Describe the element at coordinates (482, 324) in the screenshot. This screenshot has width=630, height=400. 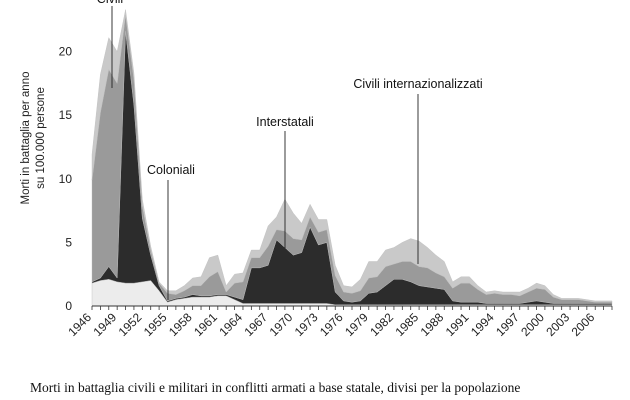
I see `x-tick-label: 1994` at that location.